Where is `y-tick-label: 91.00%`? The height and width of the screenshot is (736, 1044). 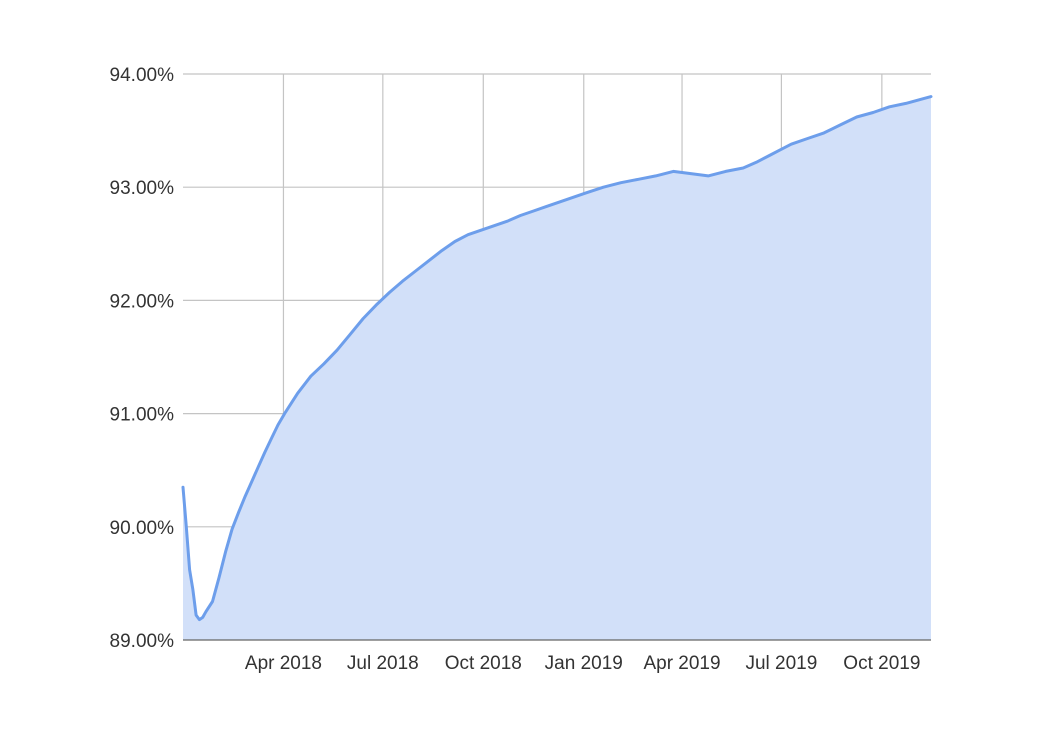
y-tick-label: 91.00% is located at coordinates (142, 415).